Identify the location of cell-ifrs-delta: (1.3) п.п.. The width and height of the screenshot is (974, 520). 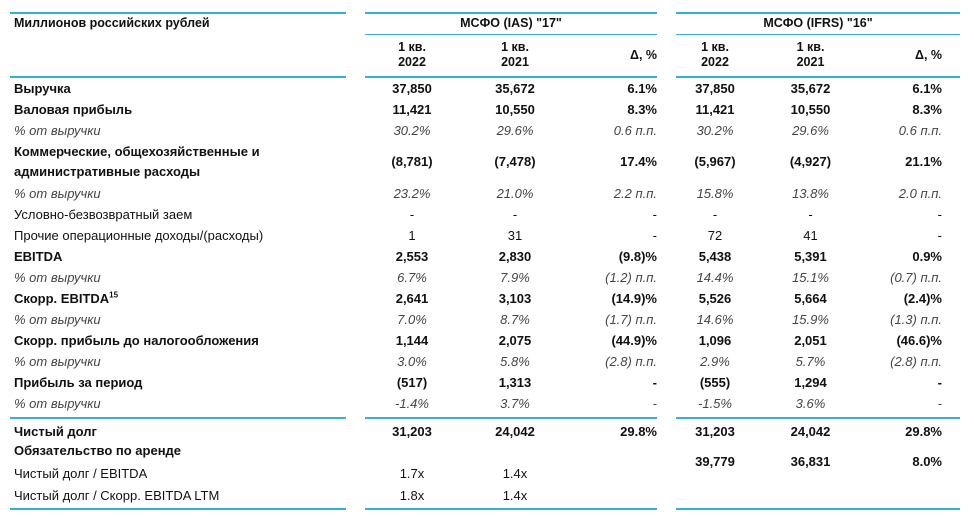
(916, 319).